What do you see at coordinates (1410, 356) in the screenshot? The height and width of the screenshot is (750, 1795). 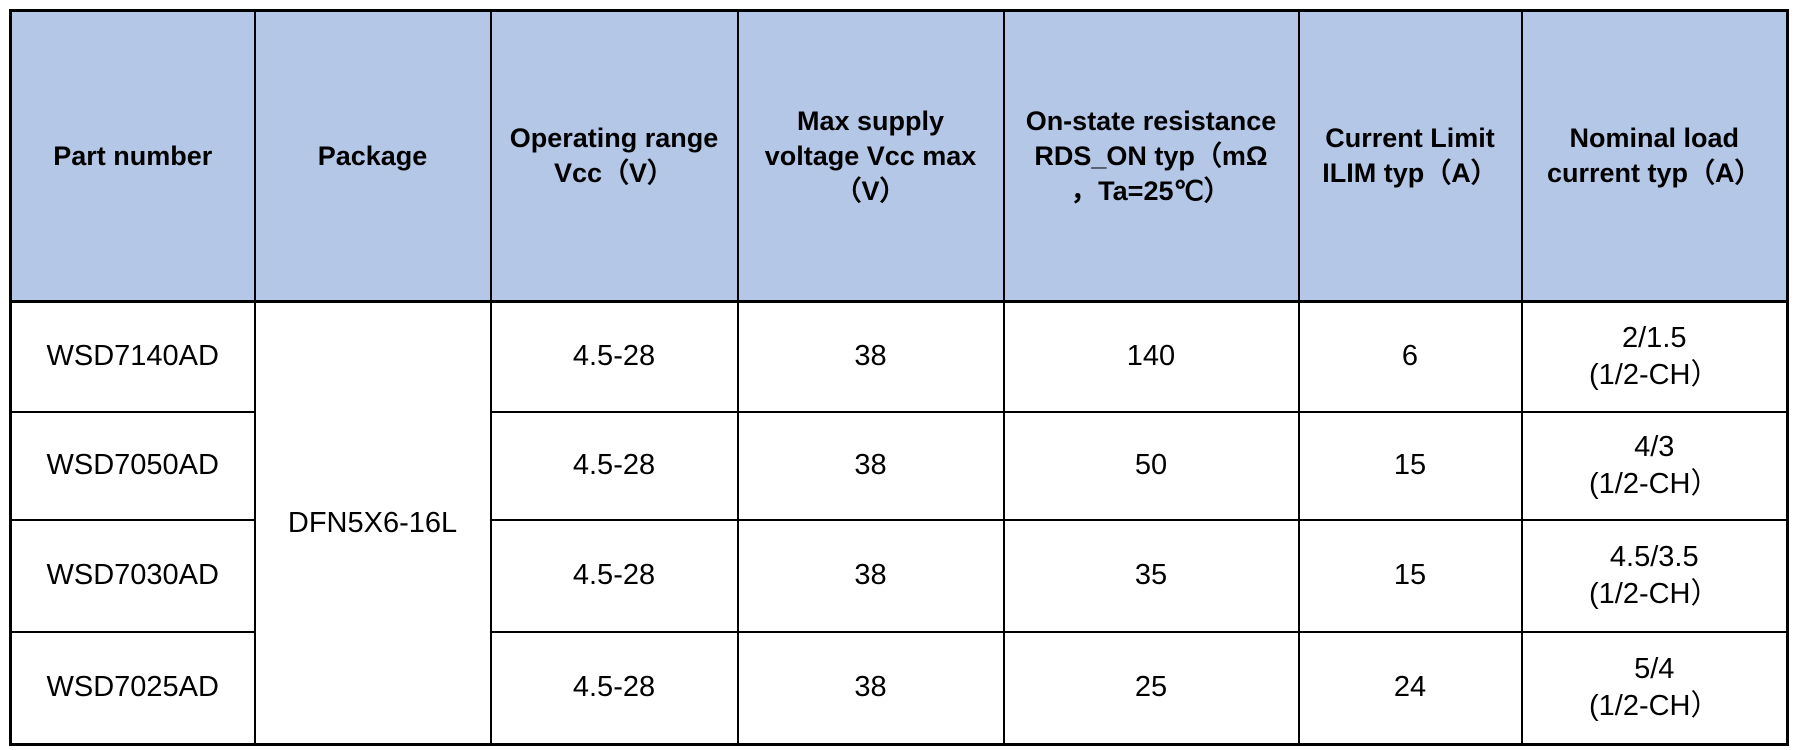 I see `ilim-cell: 6` at bounding box center [1410, 356].